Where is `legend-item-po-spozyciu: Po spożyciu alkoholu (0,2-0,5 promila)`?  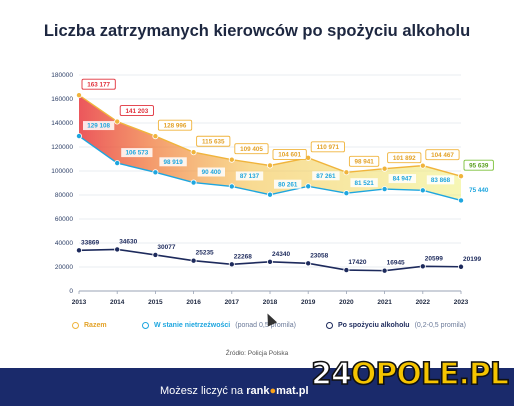
legend-item-po-spozyciu: Po spożyciu alkoholu (0,2-0,5 promila) is located at coordinates (396, 325).